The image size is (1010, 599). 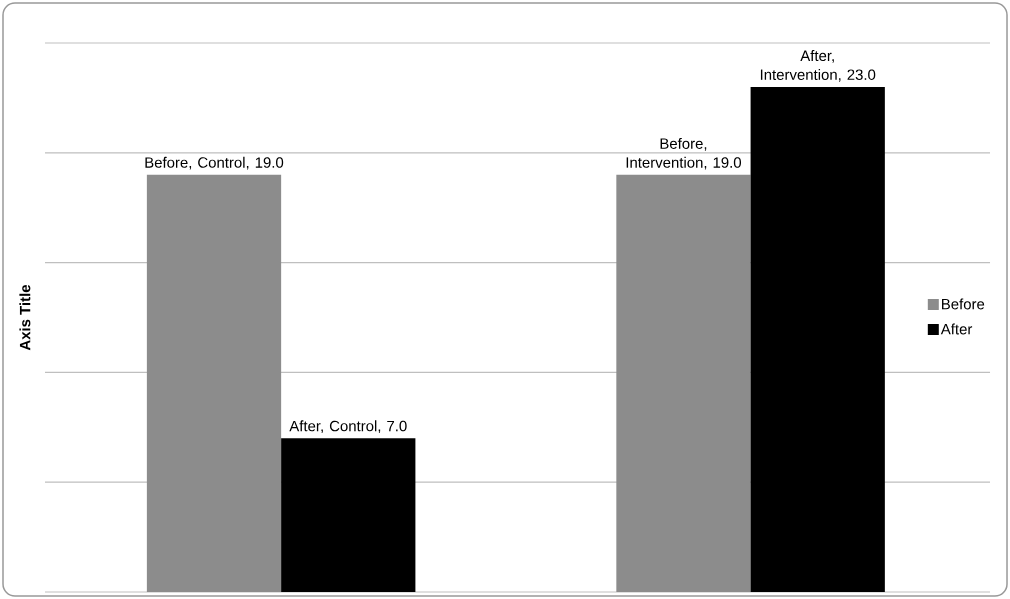 I want to click on data-label: After, Intervention, 23.0, so click(x=818, y=66).